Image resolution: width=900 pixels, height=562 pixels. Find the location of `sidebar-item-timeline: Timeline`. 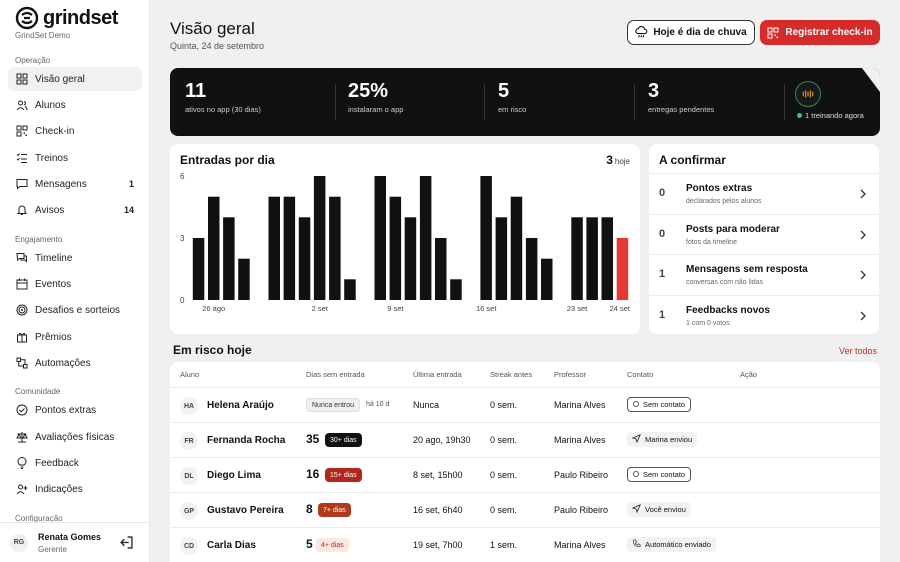

sidebar-item-timeline: Timeline is located at coordinates (75, 258).